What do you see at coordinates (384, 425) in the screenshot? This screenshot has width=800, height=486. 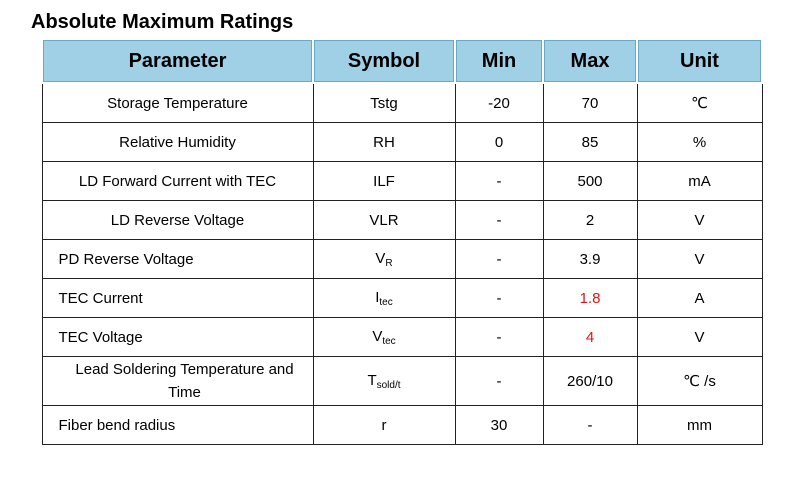 I see `cell-symbol: r` at bounding box center [384, 425].